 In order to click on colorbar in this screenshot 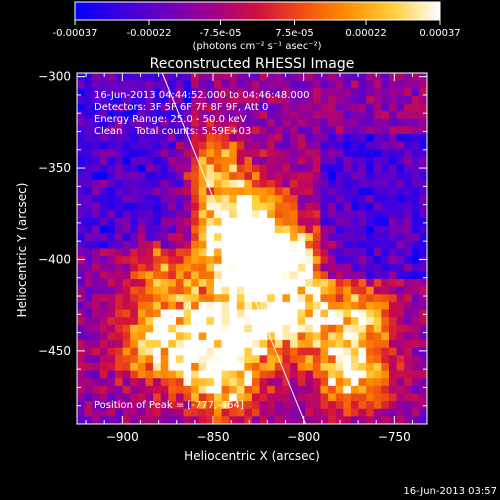, I will do `click(257, 11)`.